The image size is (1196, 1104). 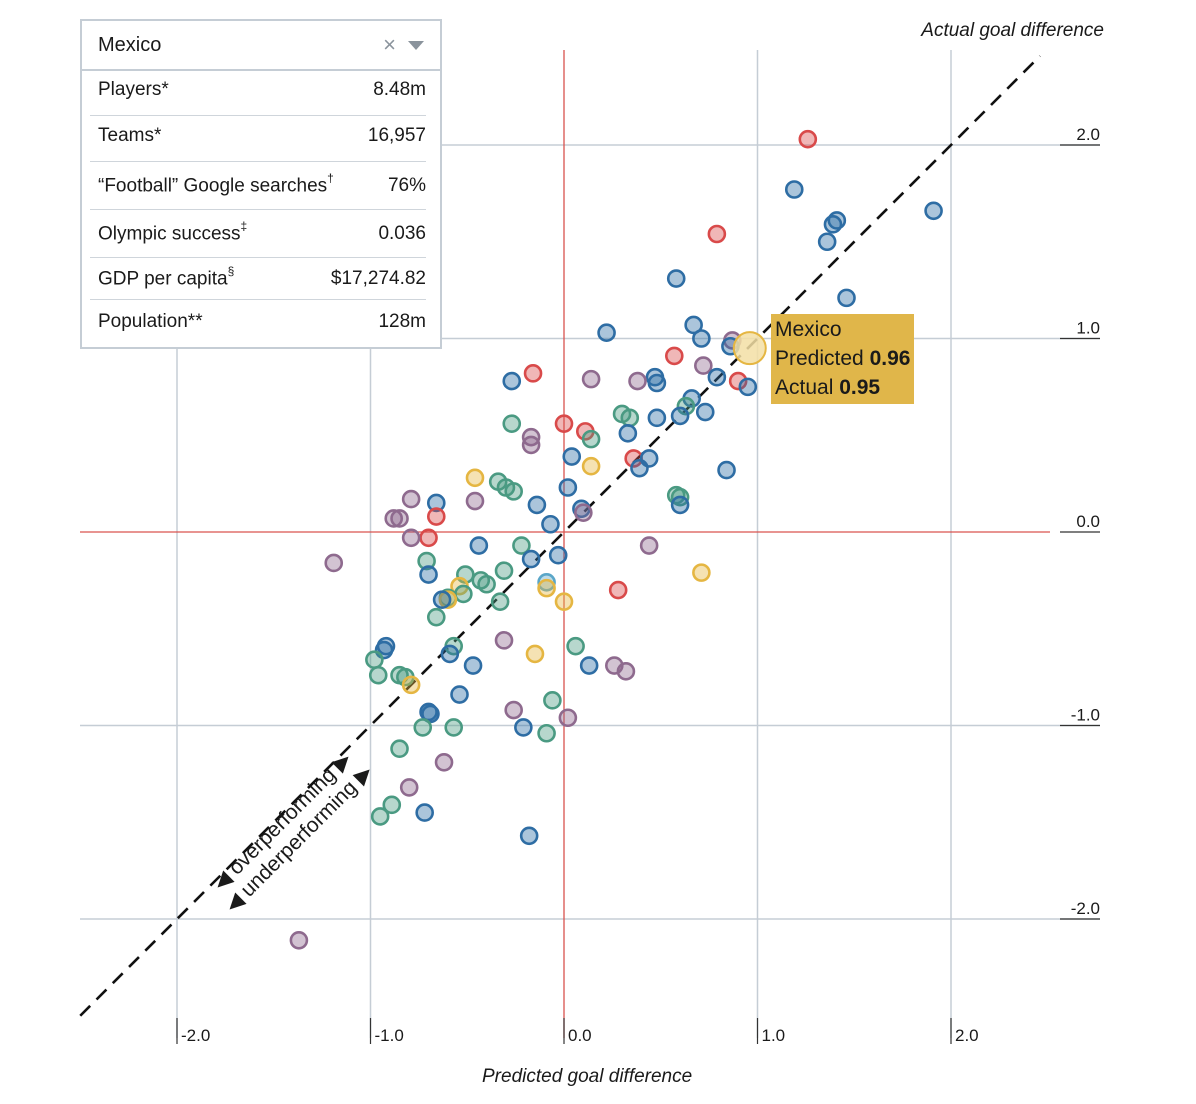 I want to click on country-selector: Mexico ×, so click(x=261, y=46).